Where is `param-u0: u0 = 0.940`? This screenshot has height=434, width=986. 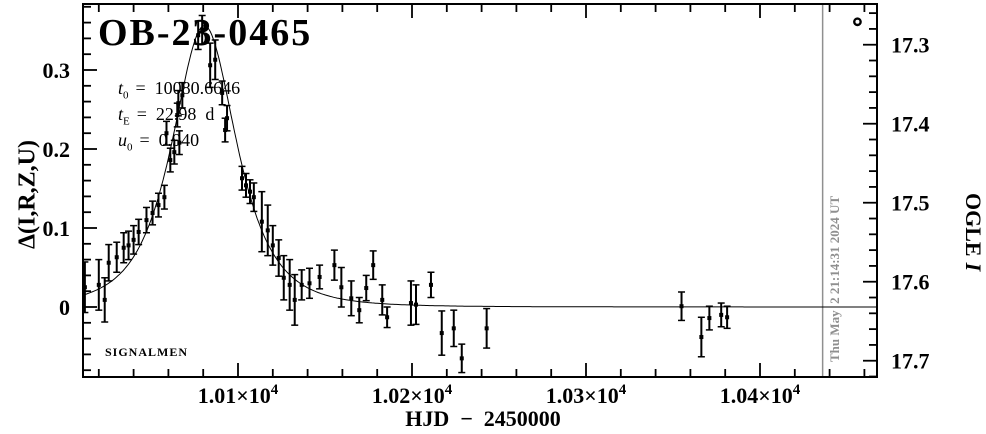
param-u0: u0 = 0.940 is located at coordinates (149, 142).